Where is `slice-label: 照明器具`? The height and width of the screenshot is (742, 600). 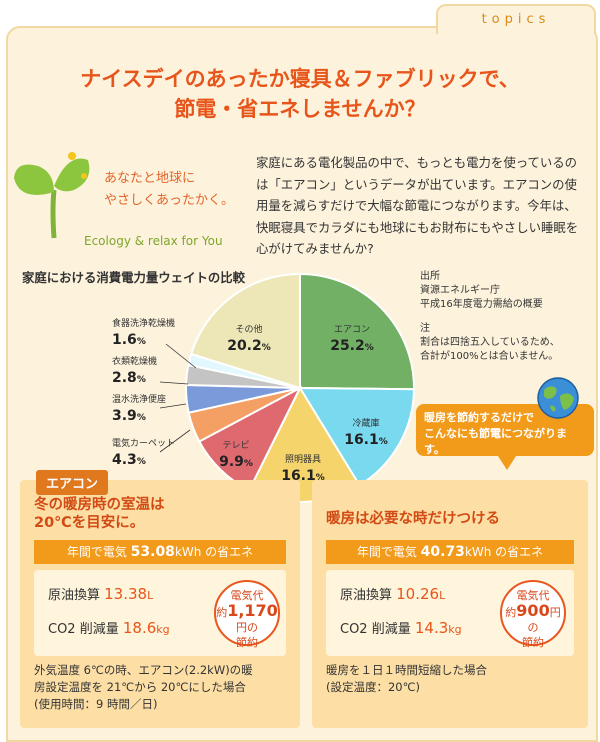 slice-label: 照明器具 is located at coordinates (303, 459).